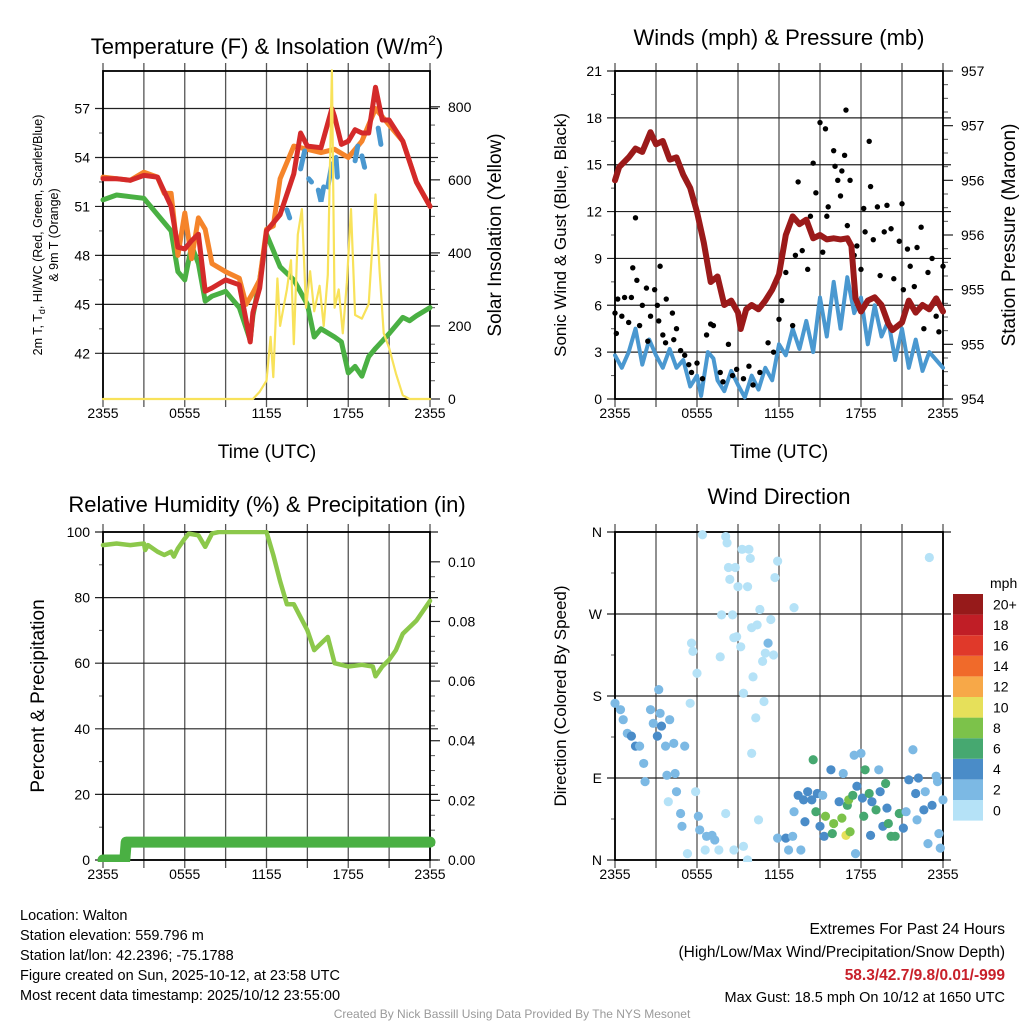 Image resolution: width=1024 pixels, height=1024 pixels. I want to click on y-tick-label: 54, so click(82, 157).